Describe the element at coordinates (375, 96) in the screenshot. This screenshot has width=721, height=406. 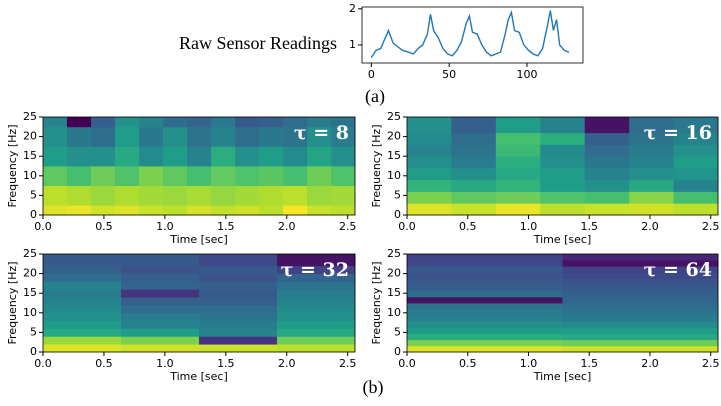
I see `panel-label: (a)` at that location.